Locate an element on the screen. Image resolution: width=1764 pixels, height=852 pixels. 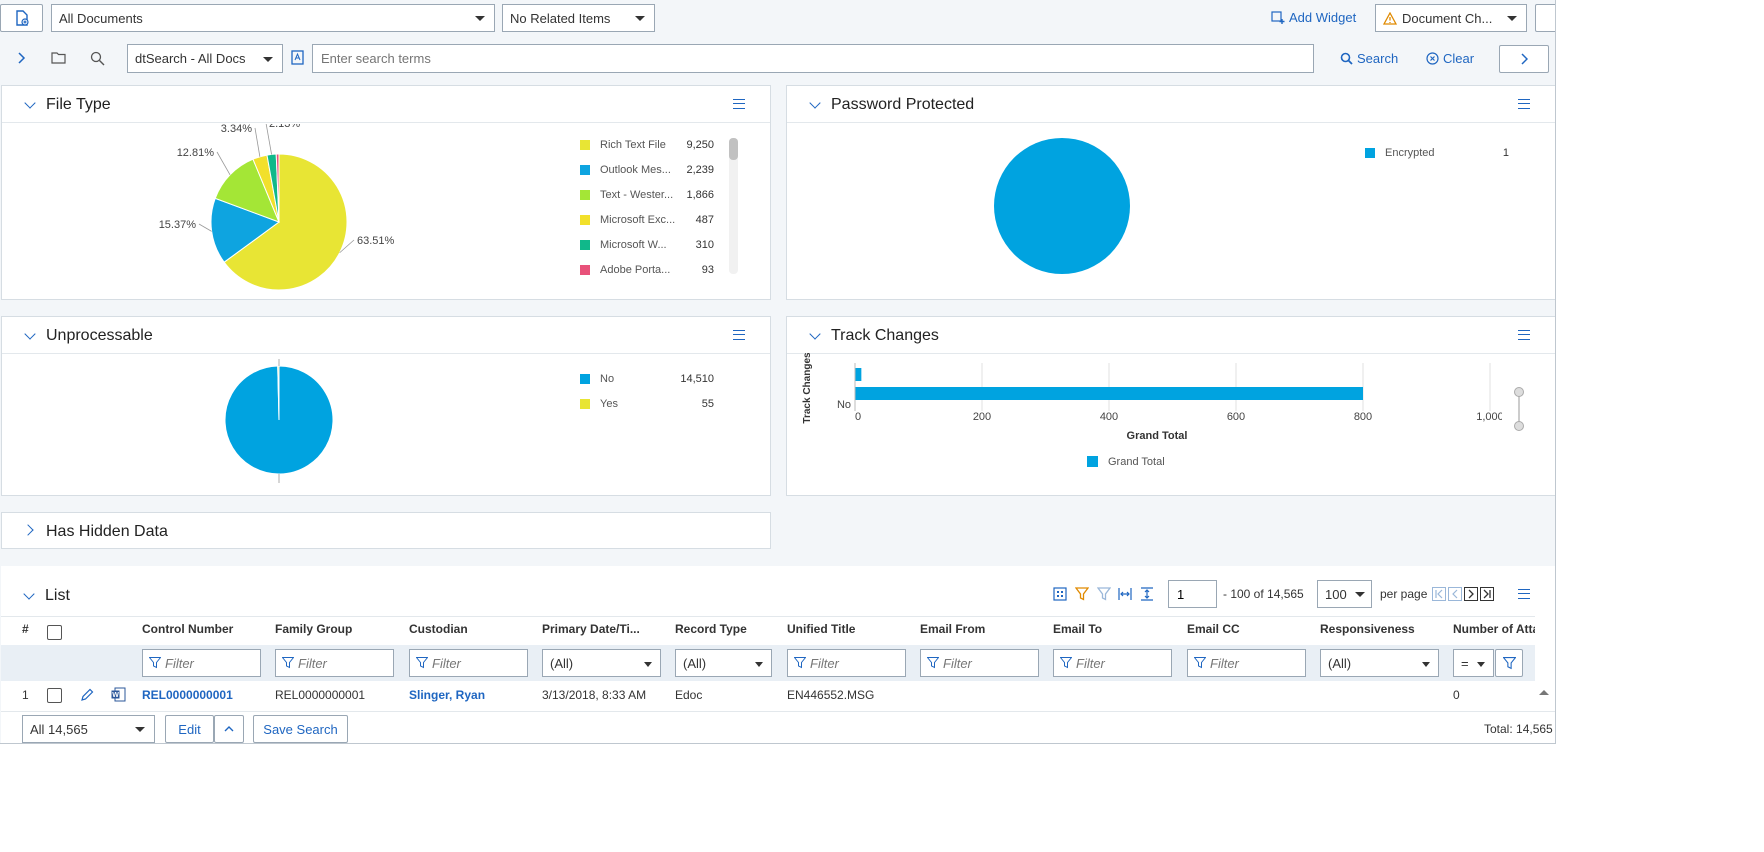
expand-chevron-icon is located at coordinates (28, 530).